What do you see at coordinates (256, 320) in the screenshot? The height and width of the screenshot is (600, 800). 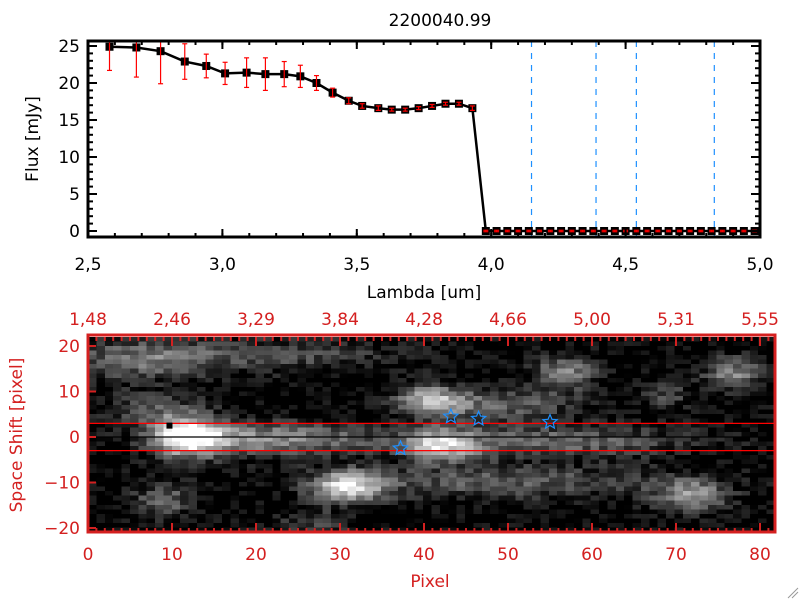 I see `top-wavelength-tick-label: 3,29` at bounding box center [256, 320].